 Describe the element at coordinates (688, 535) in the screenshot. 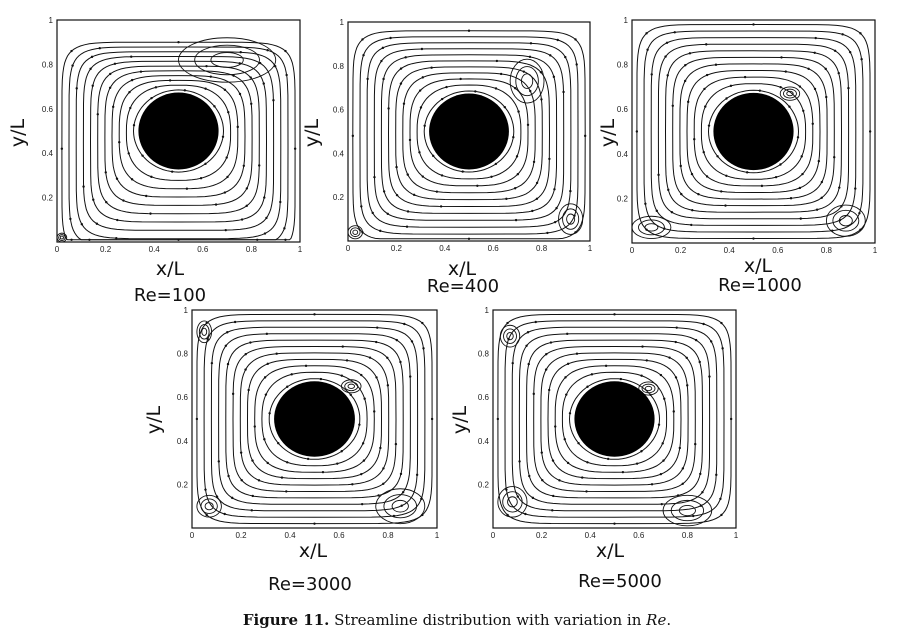

I see `x-tick-label: 0.8` at that location.